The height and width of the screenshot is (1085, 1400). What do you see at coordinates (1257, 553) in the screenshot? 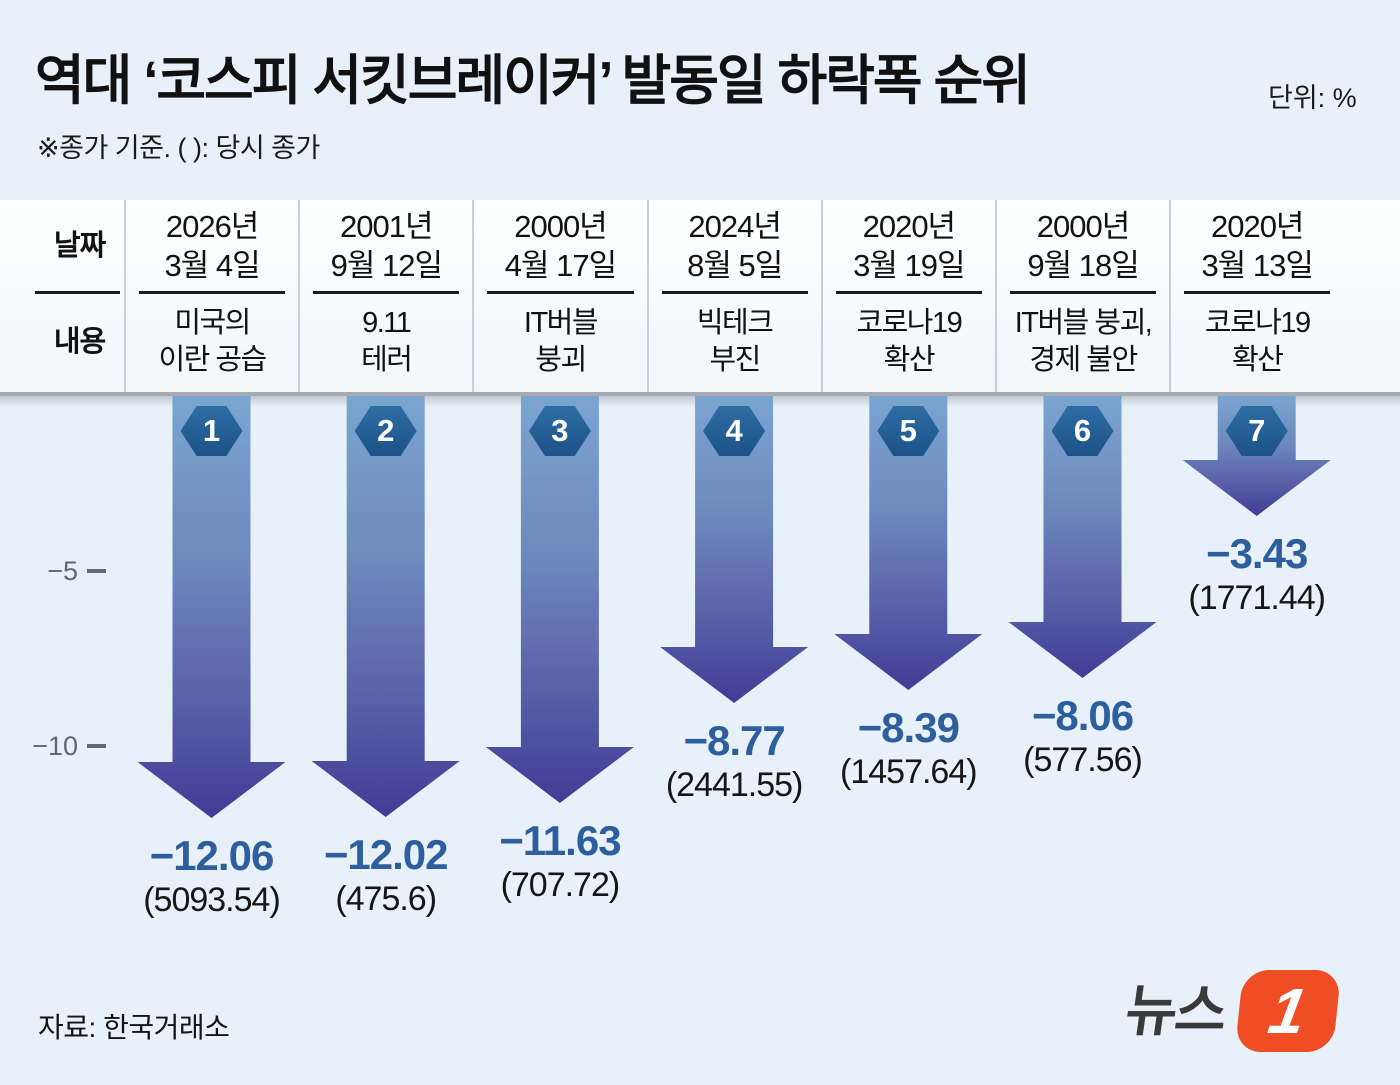
I see `decline-percent: −3.43` at bounding box center [1257, 553].